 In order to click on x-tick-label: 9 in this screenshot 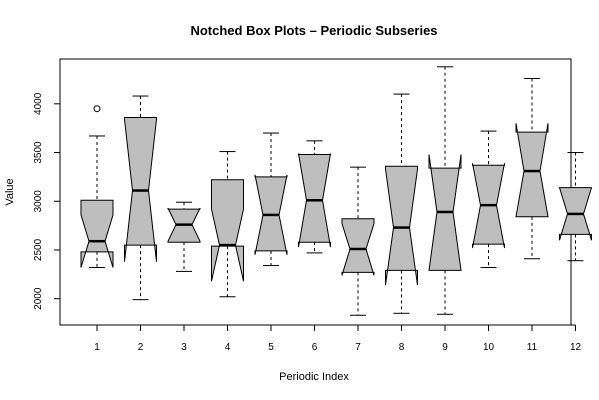, I will do `click(445, 347)`.